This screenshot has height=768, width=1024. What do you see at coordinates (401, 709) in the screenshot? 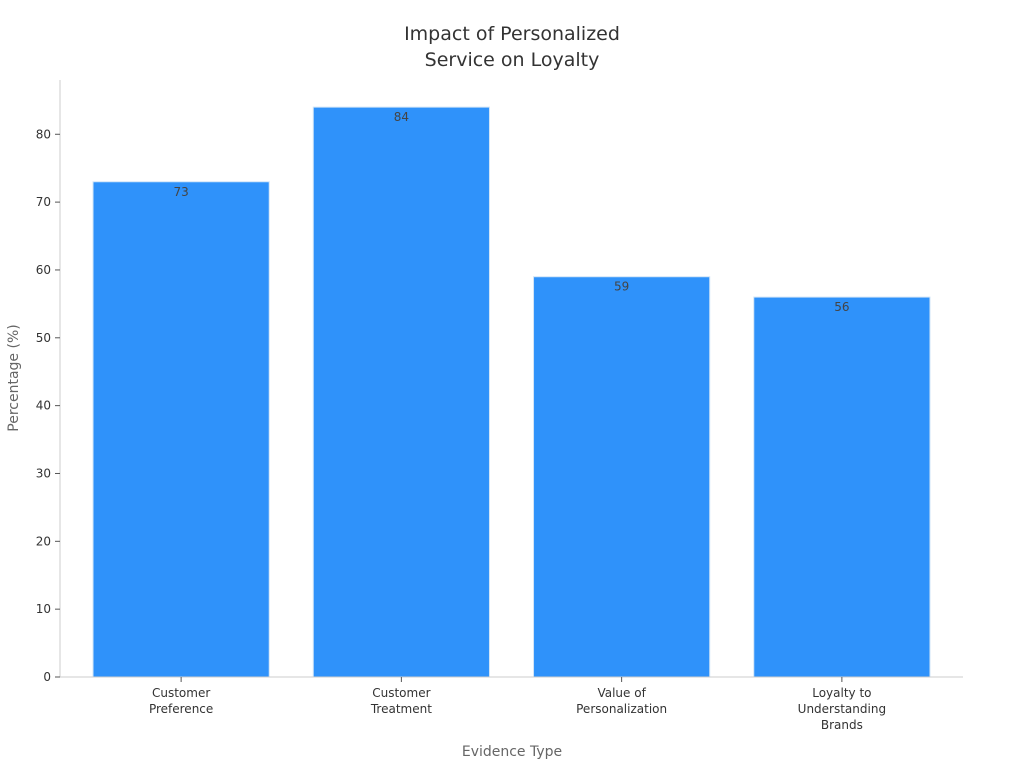
I see `x-tick-label-line: Treatment` at bounding box center [401, 709].